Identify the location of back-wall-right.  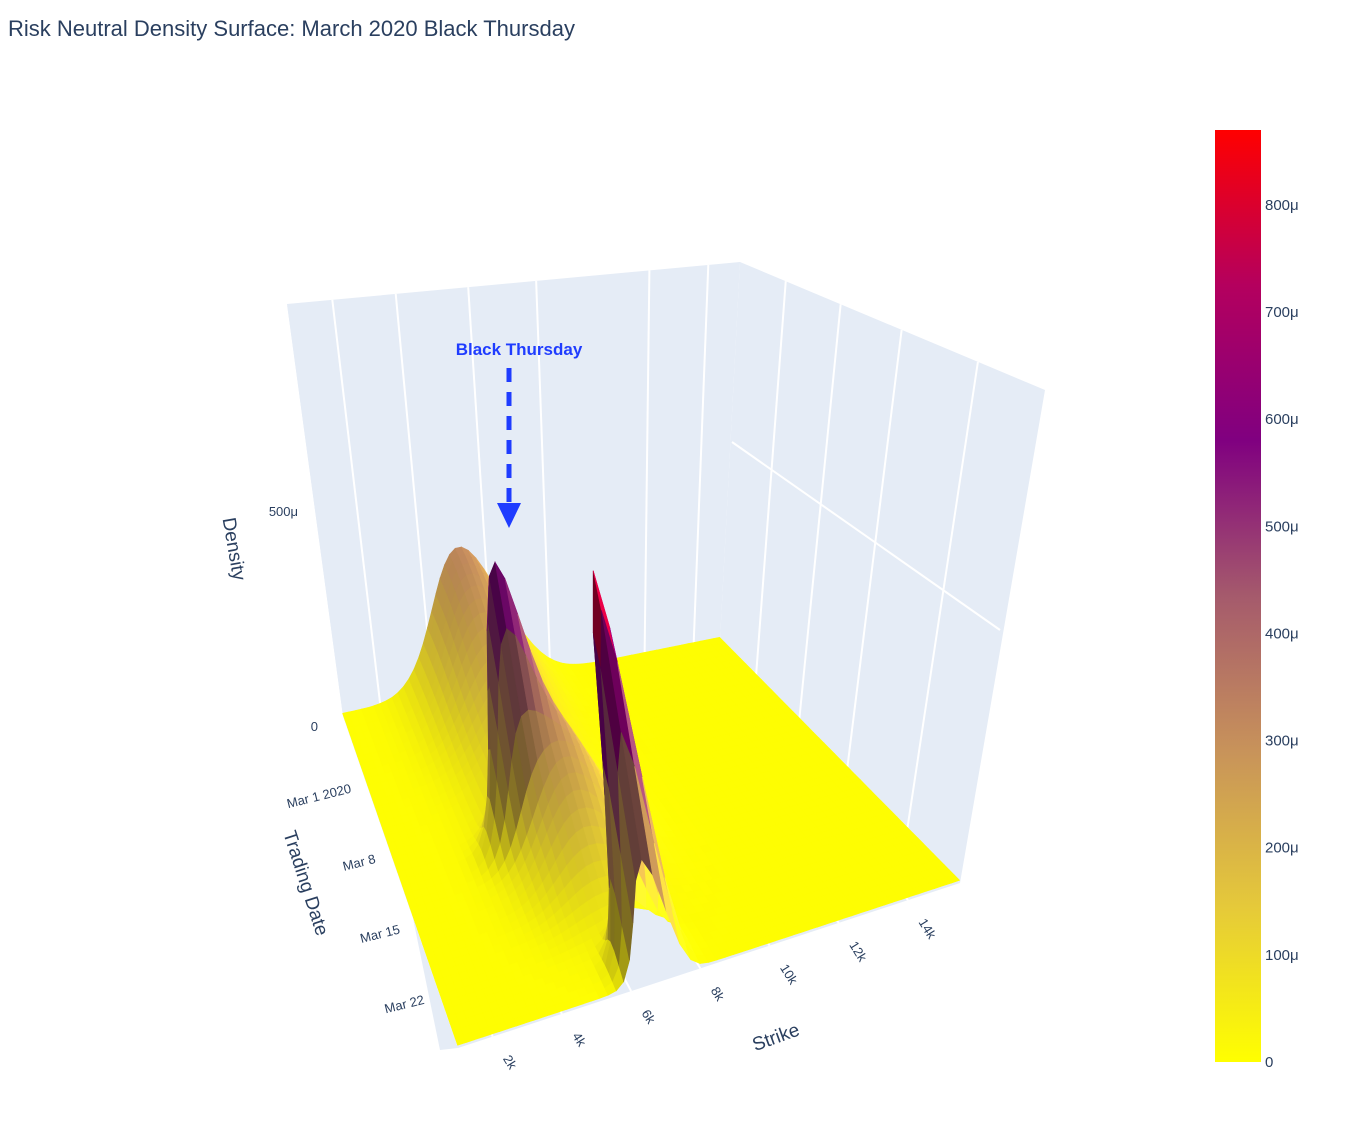
(882, 572).